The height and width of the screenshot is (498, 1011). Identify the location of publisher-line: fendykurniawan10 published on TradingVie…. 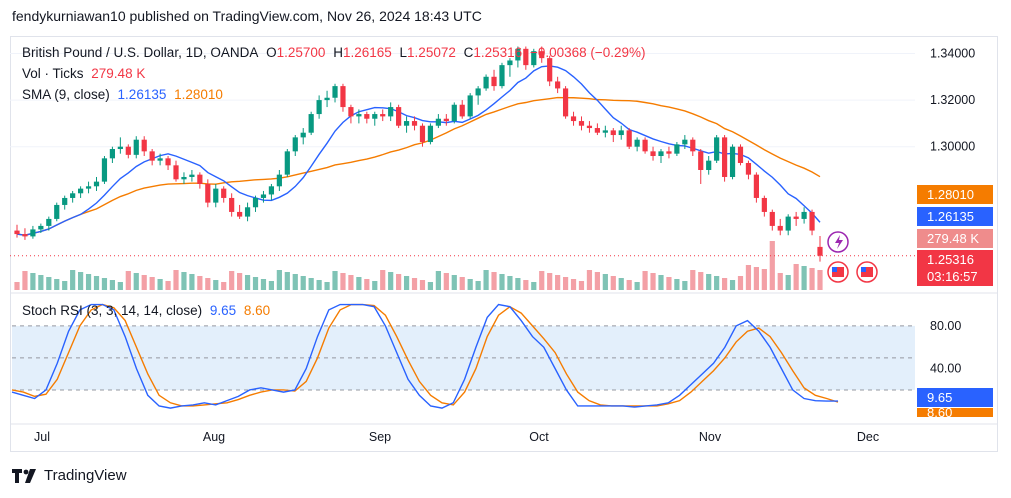
(247, 16).